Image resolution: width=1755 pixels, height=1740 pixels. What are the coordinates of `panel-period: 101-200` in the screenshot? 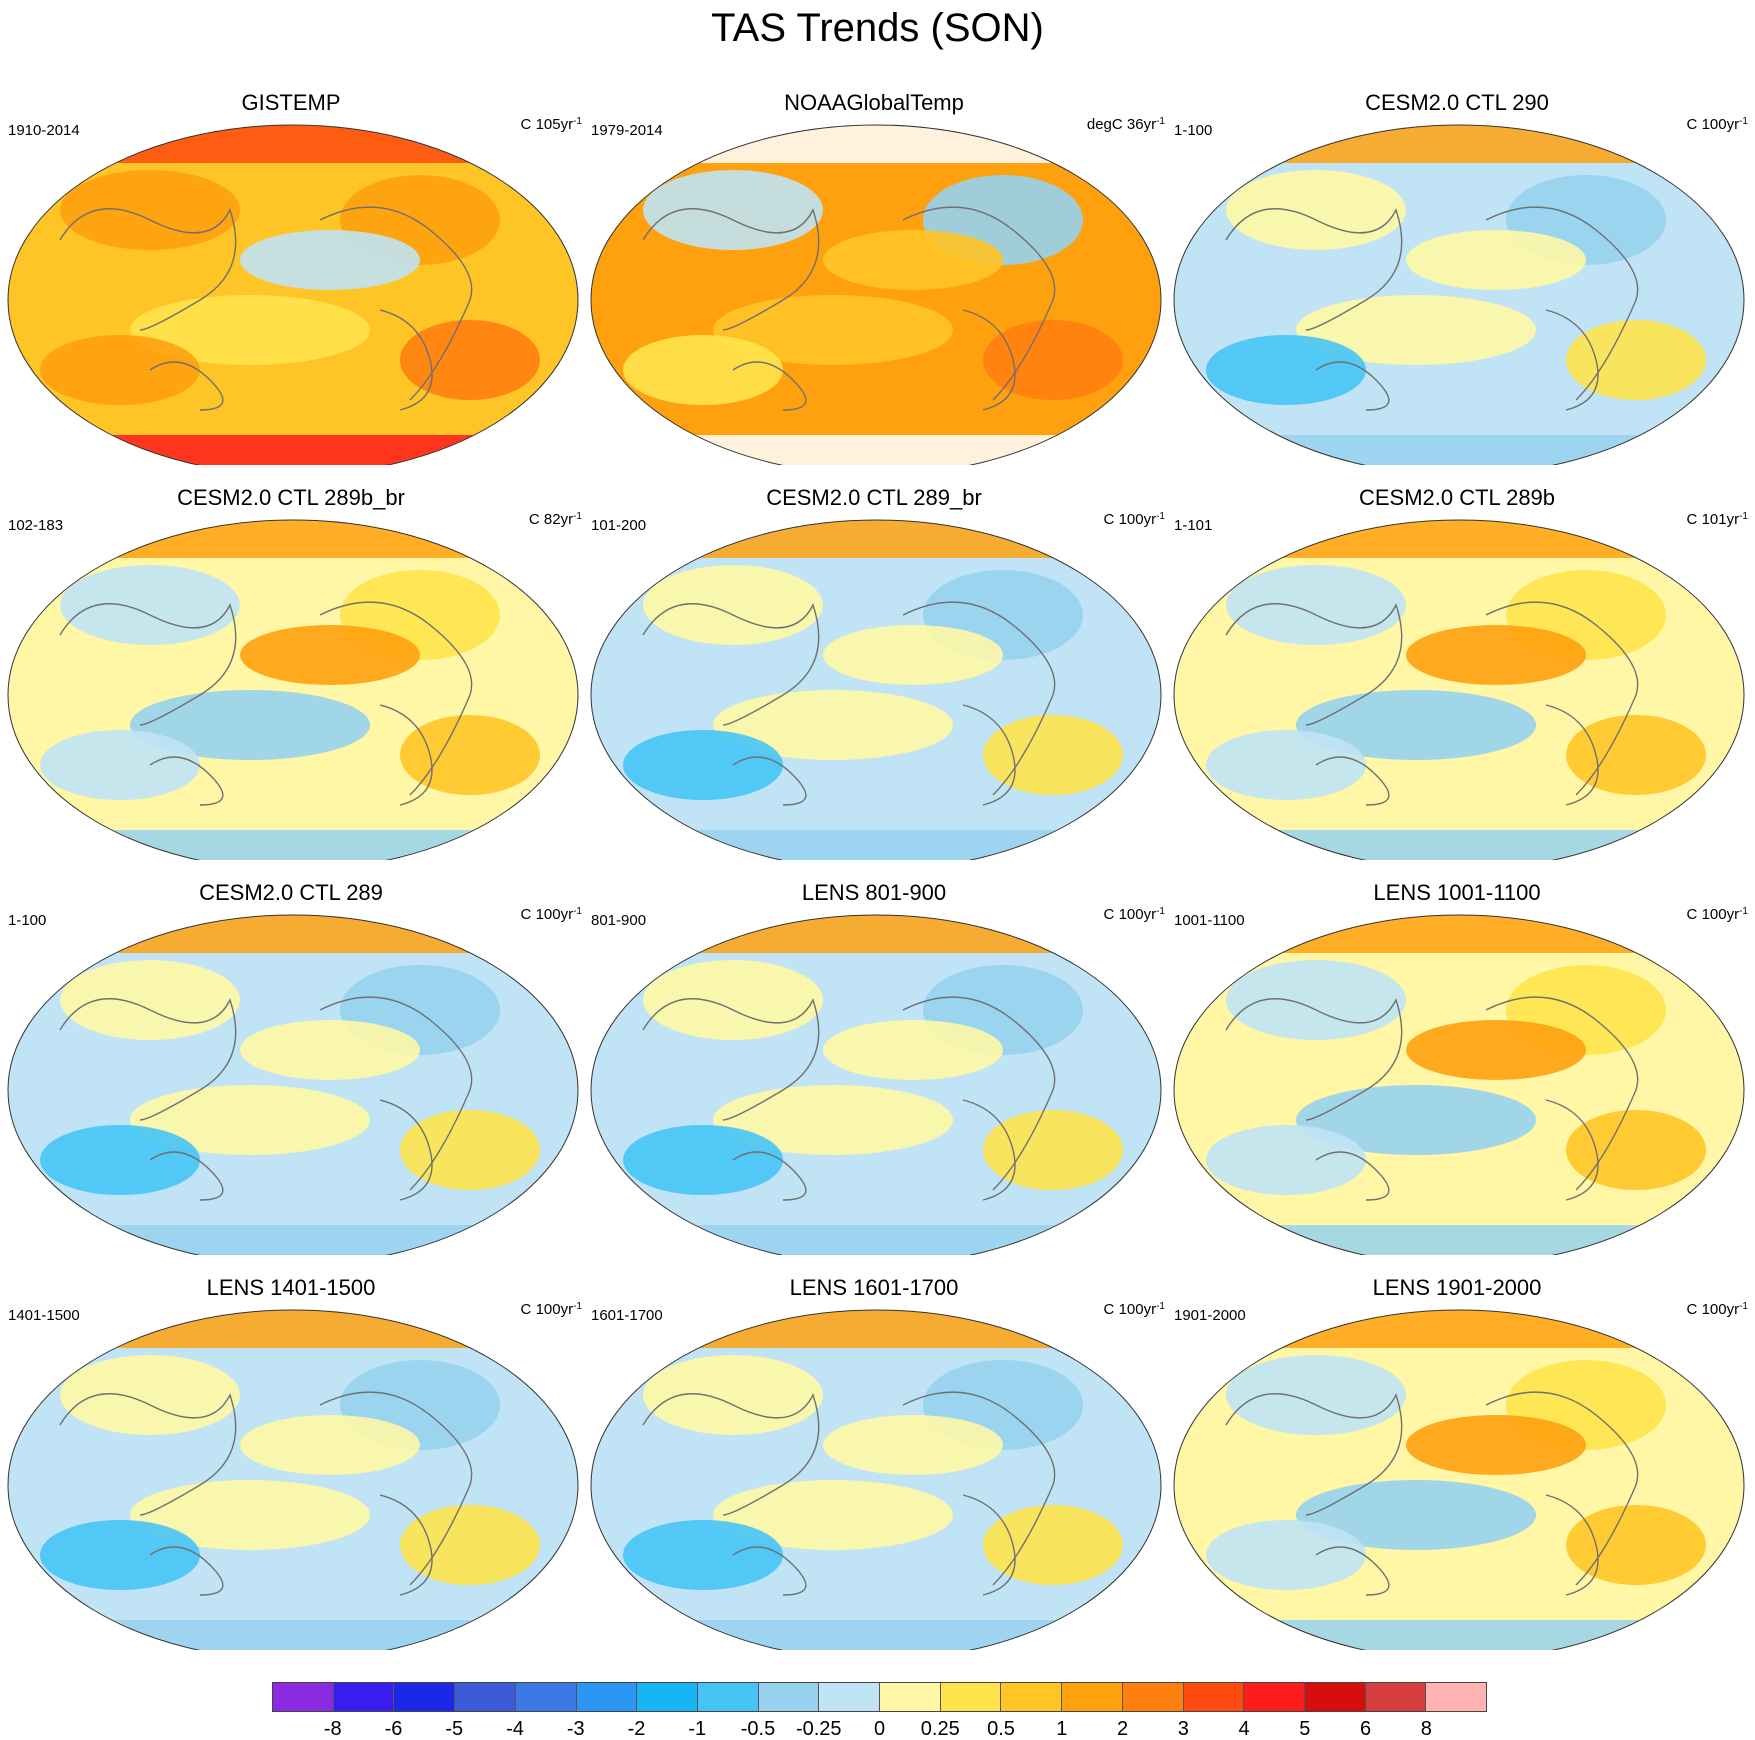 It's located at (619, 525).